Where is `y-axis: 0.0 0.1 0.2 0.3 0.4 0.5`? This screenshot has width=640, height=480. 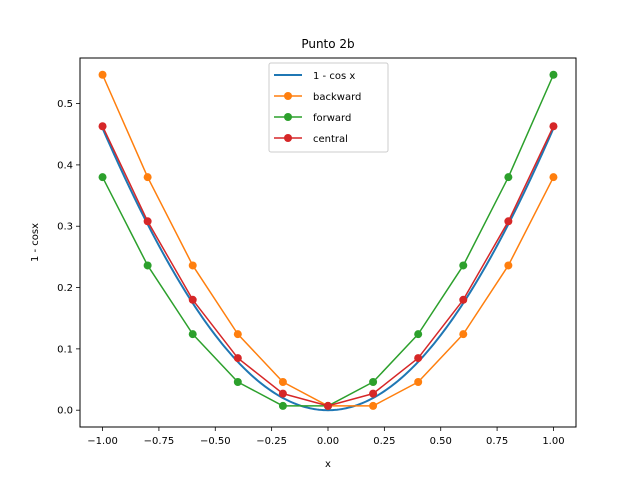 y-axis: 0.0 0.1 0.2 0.3 0.4 0.5 is located at coordinates (68, 258).